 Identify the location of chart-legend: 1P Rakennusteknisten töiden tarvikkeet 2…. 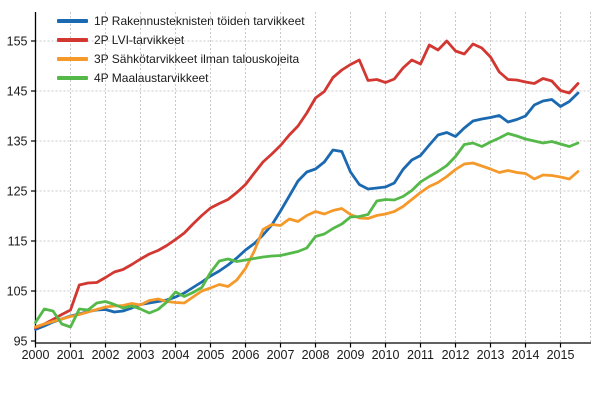
(181, 49).